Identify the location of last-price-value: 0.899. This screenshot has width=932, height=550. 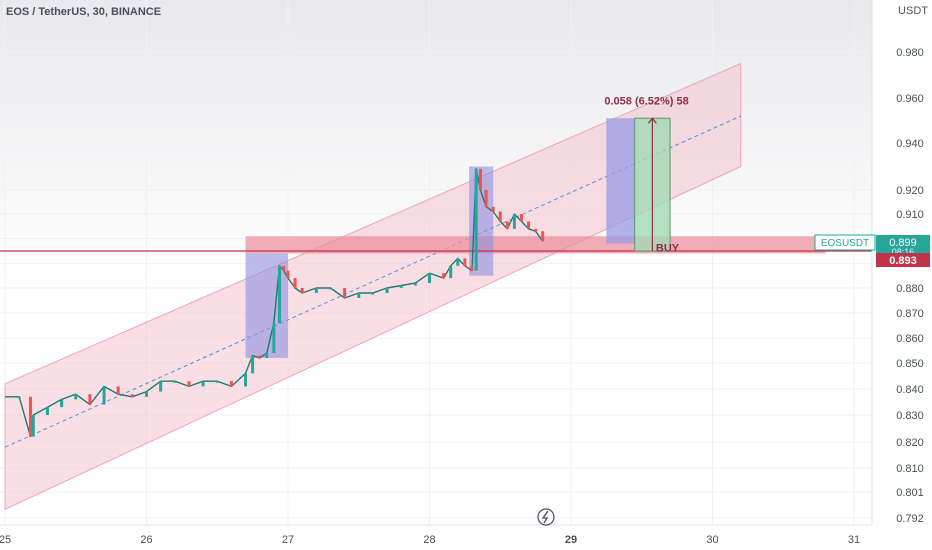
(903, 243).